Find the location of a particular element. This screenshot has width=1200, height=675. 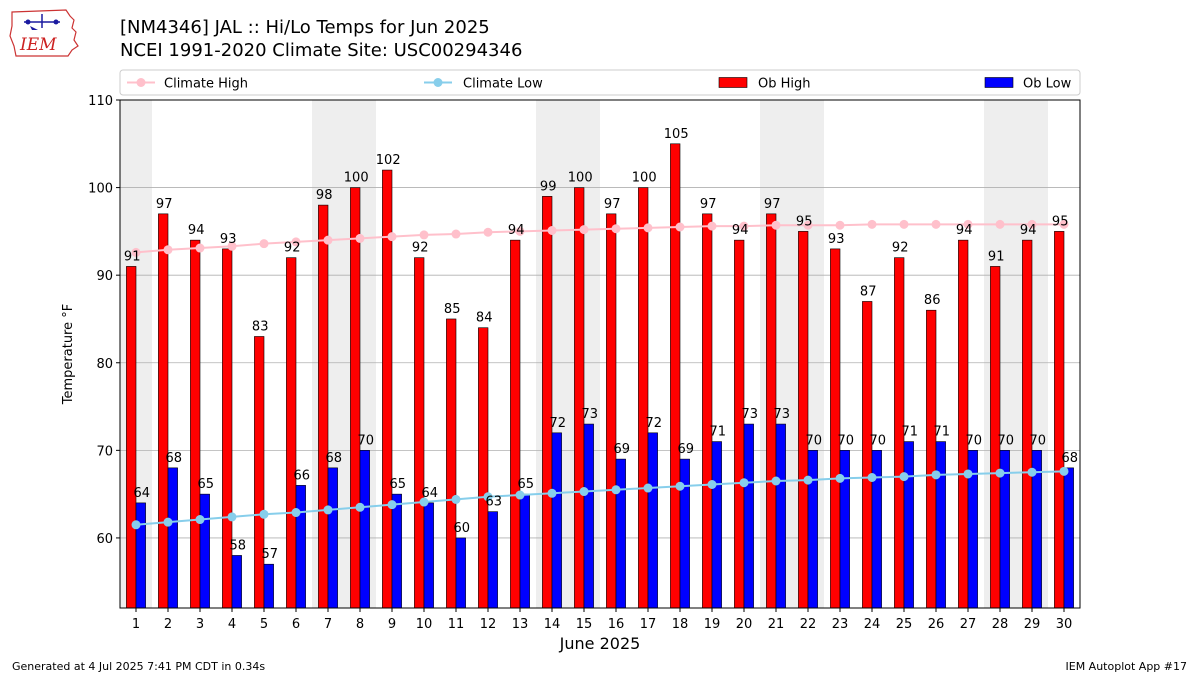

logo-text: IEM is located at coordinates (38, 45).